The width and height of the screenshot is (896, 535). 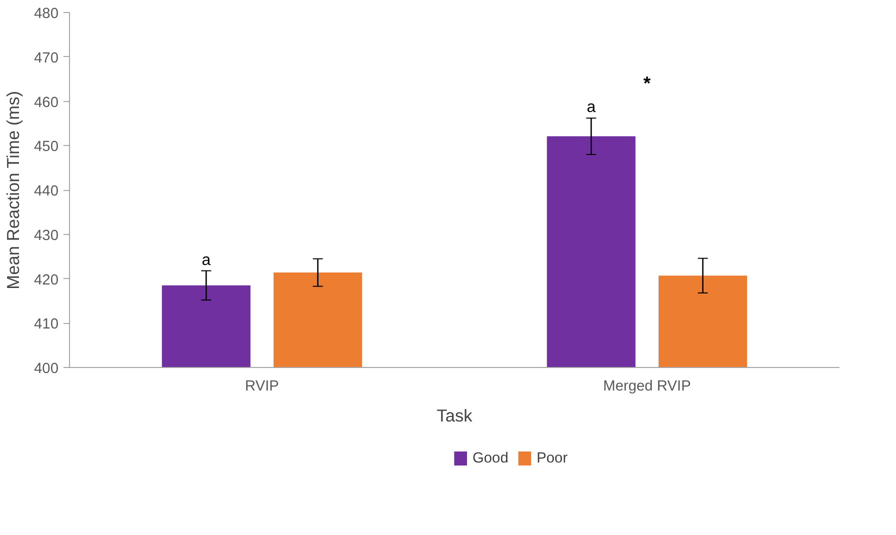 What do you see at coordinates (46, 102) in the screenshot?
I see `y-tick-label: 460` at bounding box center [46, 102].